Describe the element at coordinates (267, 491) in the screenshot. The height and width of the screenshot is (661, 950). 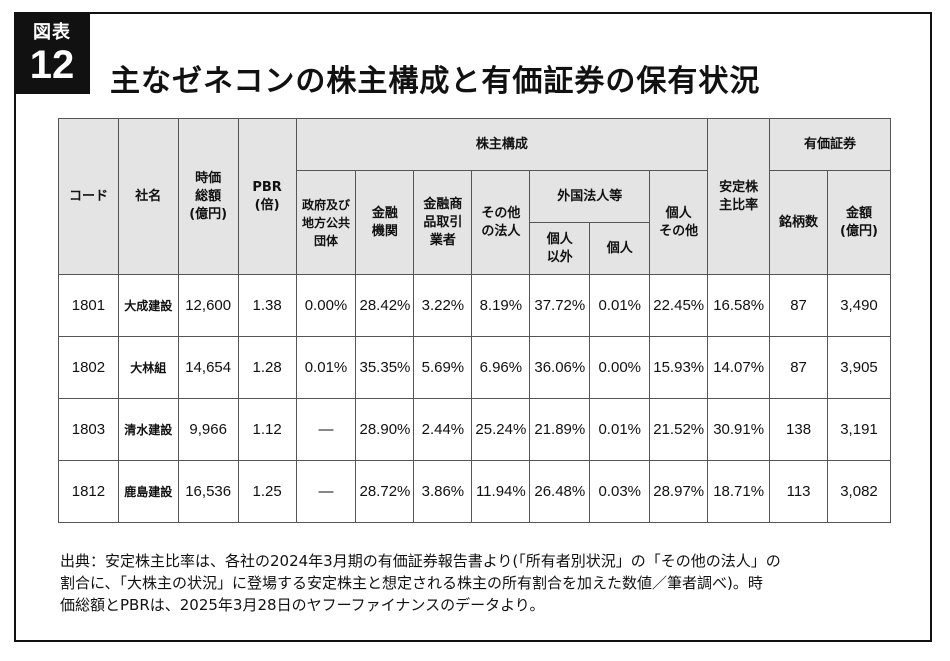
I see `cell-pbr: 1.25` at that location.